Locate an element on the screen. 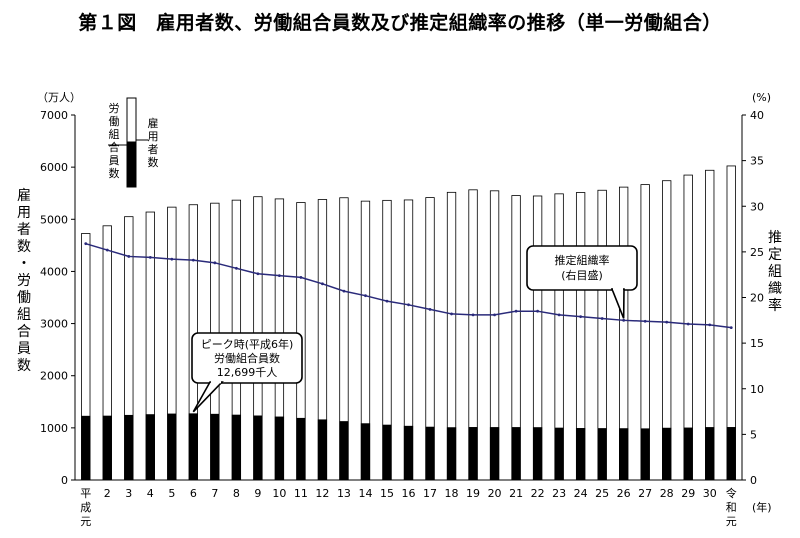 The width and height of the screenshot is (800, 538). chart-title: 第１図 雇用者数、労働組合員数及び推定組織率の推移（単一労働組合） is located at coordinates (400, 23).